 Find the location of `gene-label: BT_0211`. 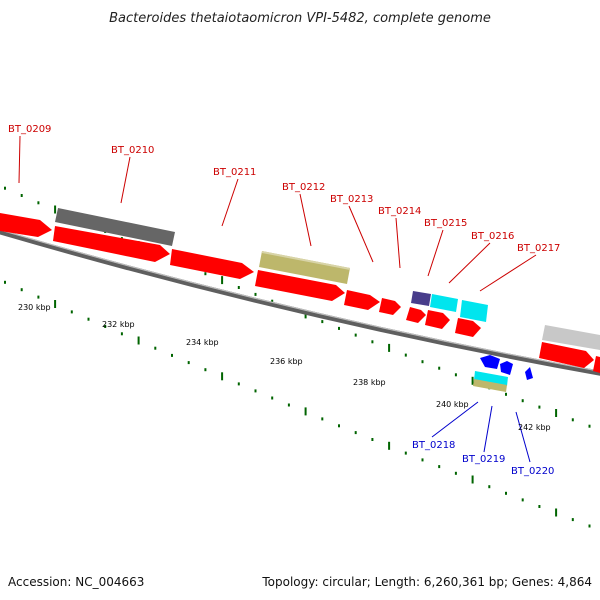

gene-label: BT_0211 is located at coordinates (234, 172).